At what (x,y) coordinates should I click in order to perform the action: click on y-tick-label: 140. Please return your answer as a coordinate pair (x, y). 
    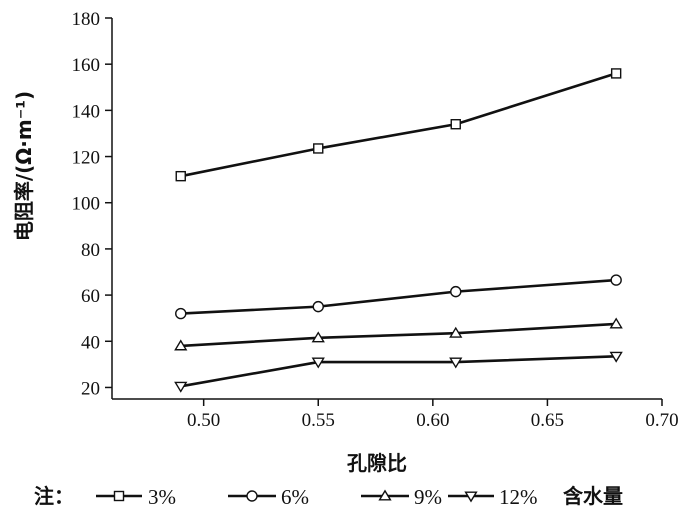
    Looking at the image, I should click on (86, 111).